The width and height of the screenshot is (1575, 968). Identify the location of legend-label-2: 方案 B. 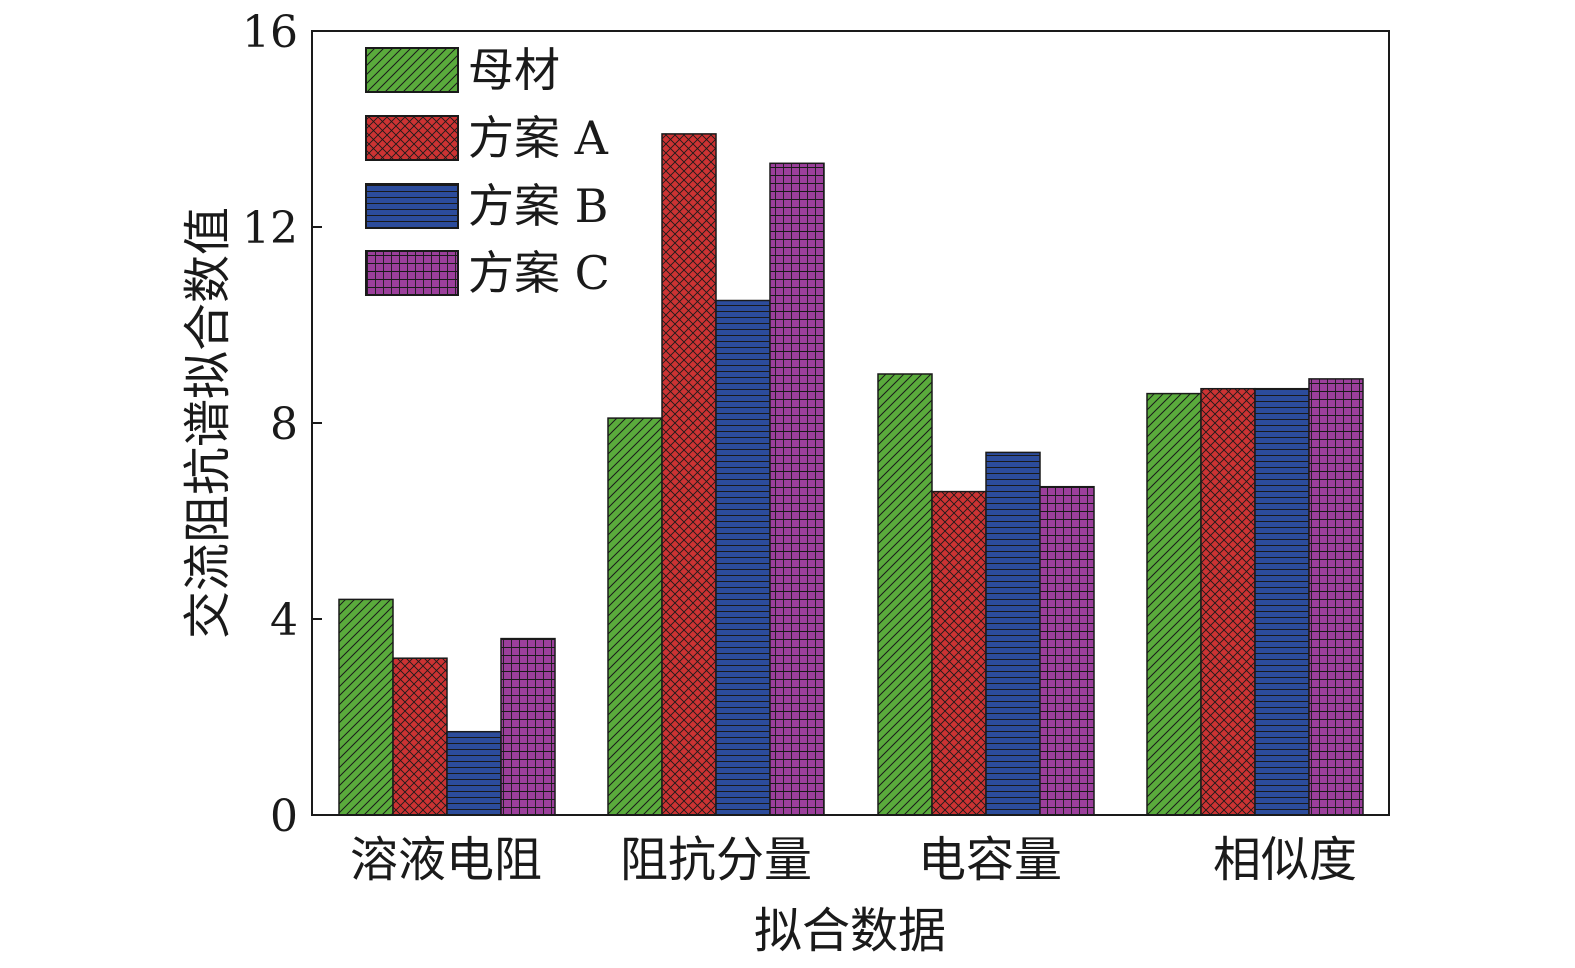
(538, 206).